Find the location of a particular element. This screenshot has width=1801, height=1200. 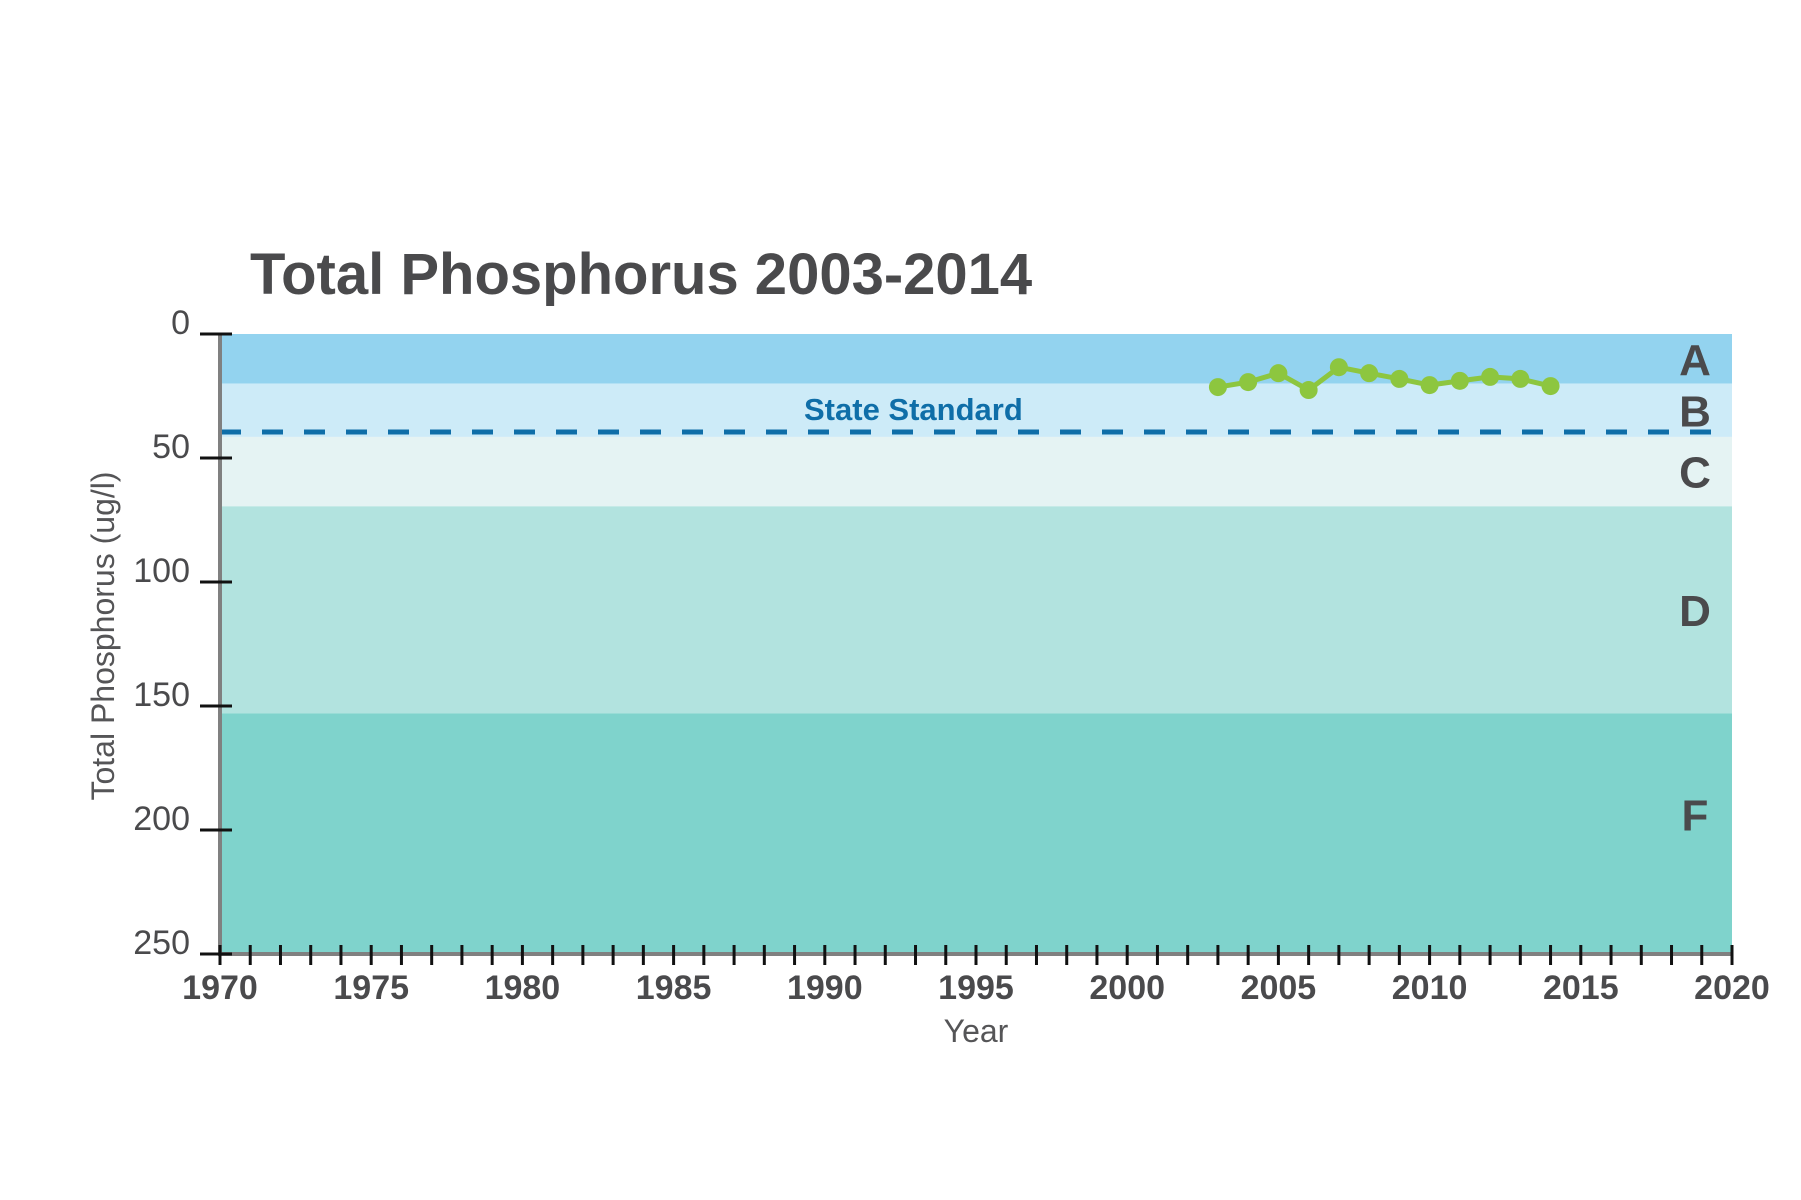

x-tick-label: 2005 is located at coordinates (1279, 988).